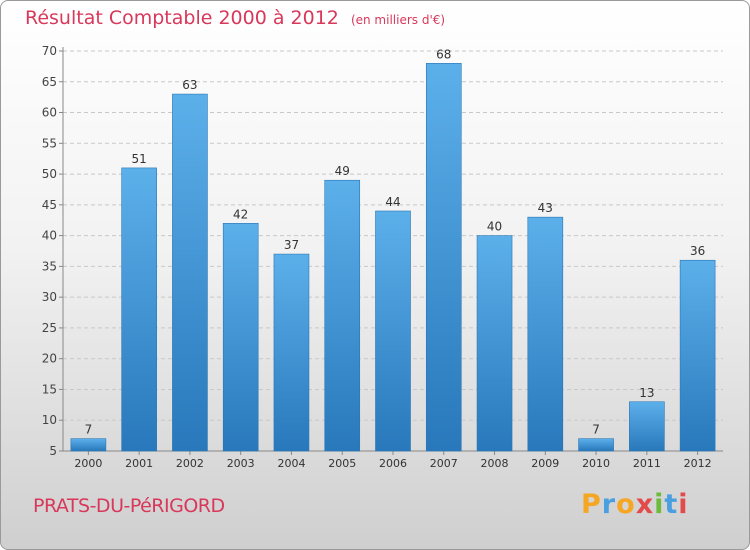  I want to click on x-tick-label: 2004, so click(291, 463).